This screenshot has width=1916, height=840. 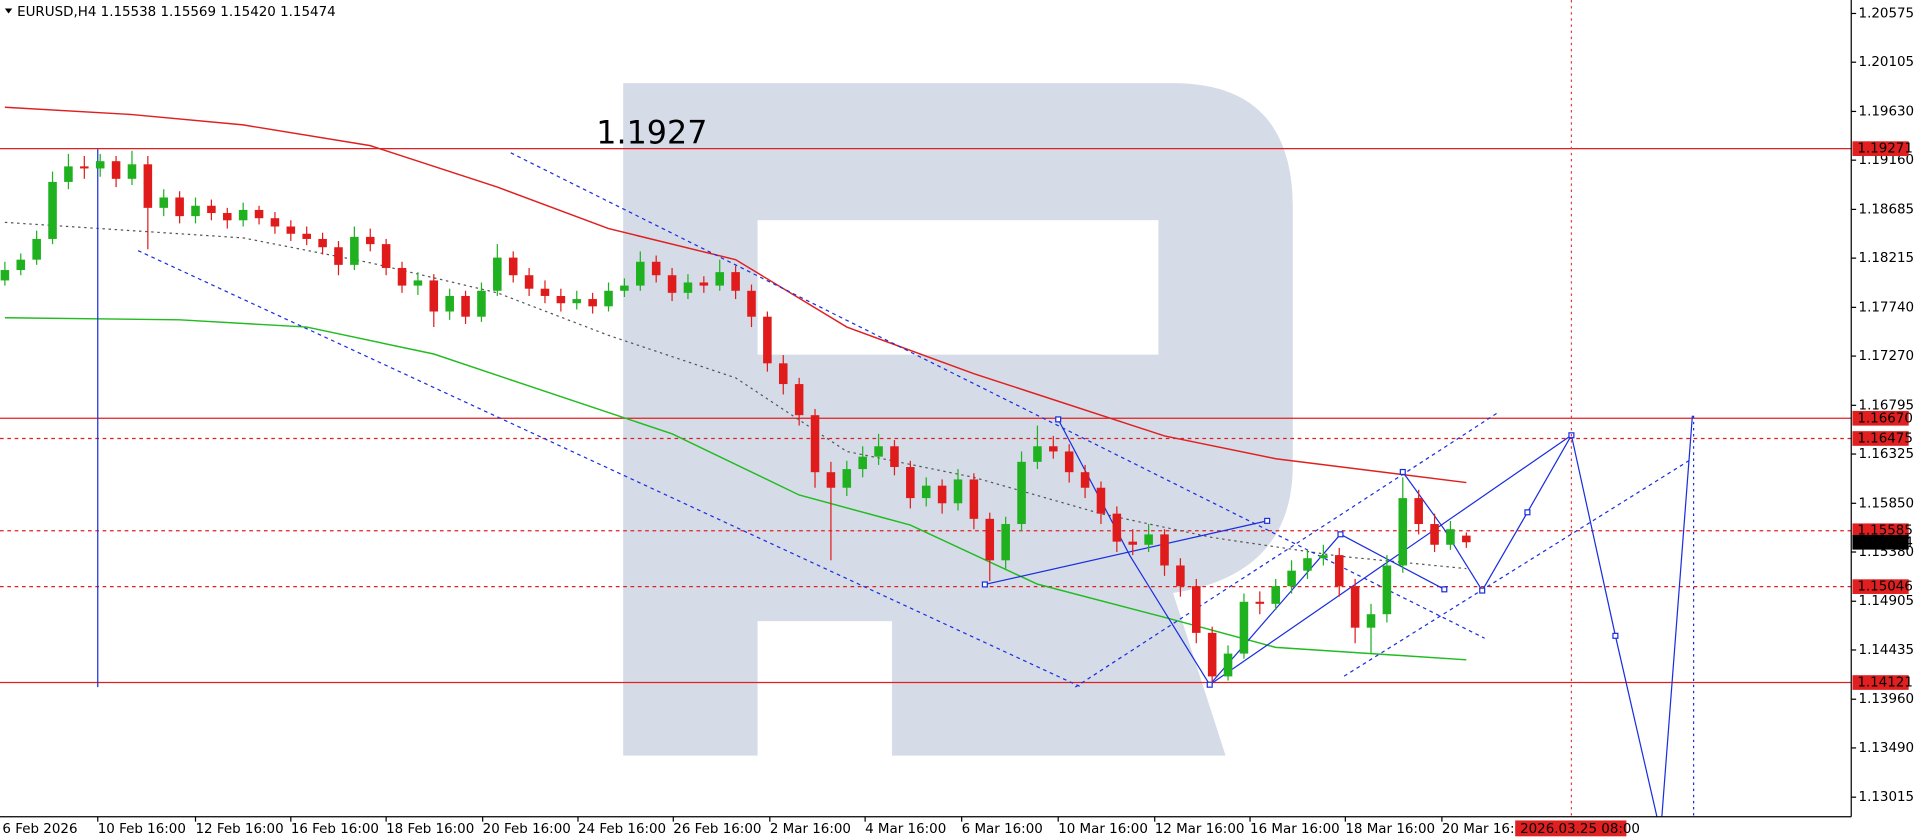 I want to click on x-tick-label: 16 Feb 16:00, so click(x=335, y=829).